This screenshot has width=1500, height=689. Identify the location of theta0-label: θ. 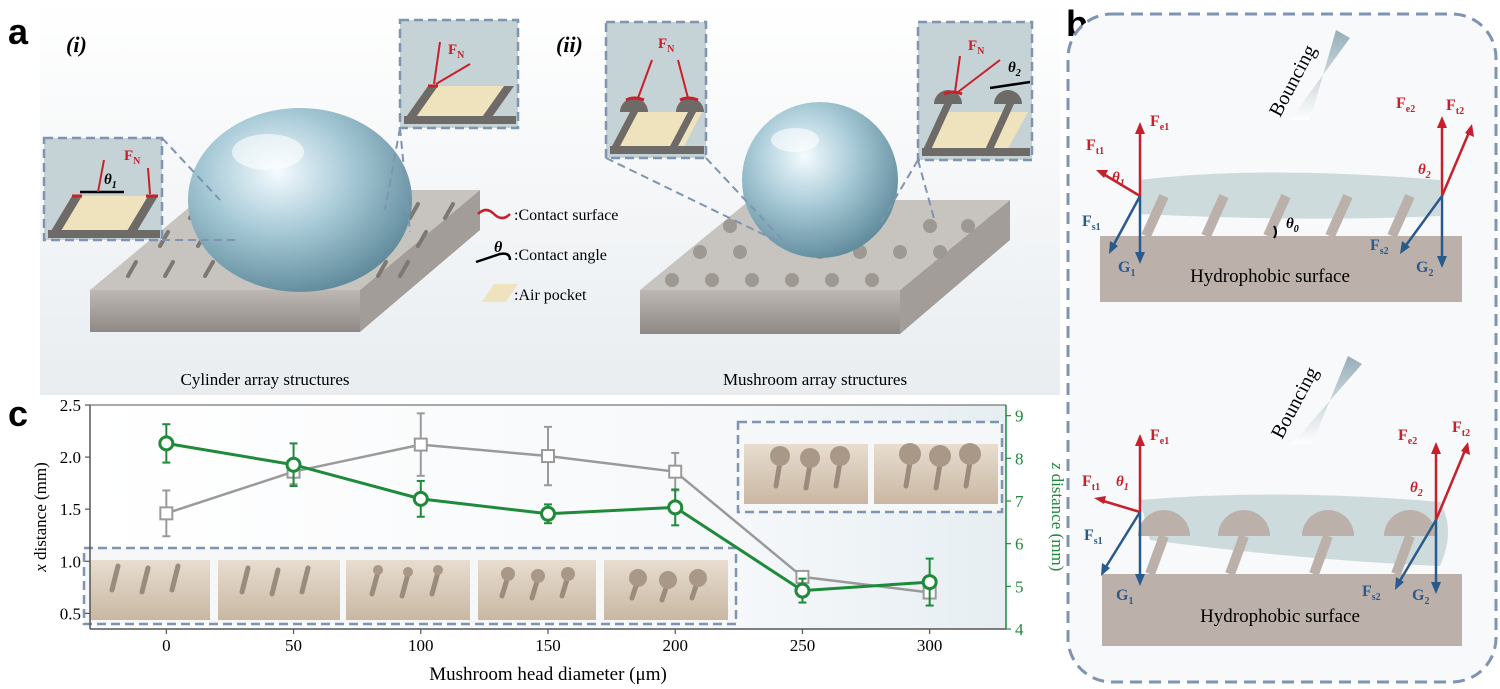
(1290, 224).